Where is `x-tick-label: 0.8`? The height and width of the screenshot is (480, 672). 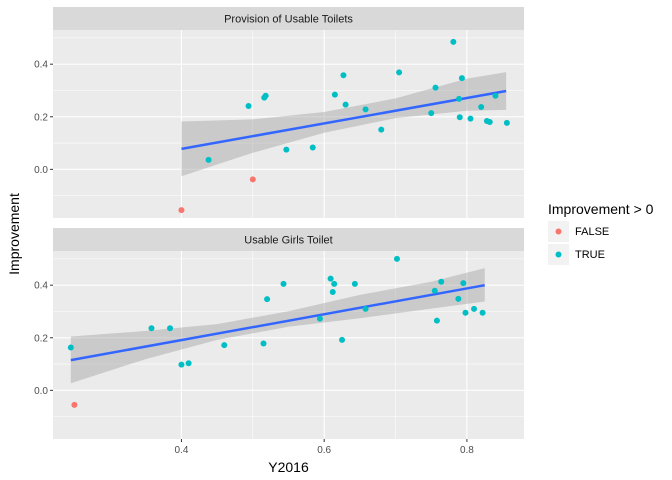 x-tick-label: 0.8 is located at coordinates (467, 450).